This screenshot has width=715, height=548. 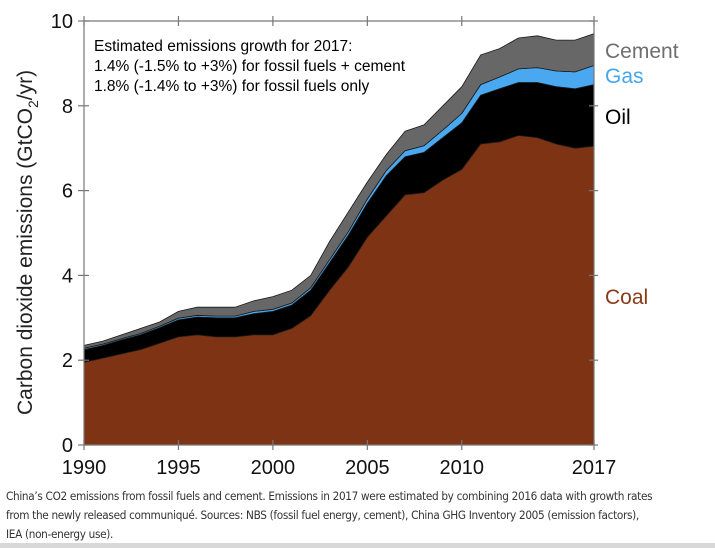 I want to click on y-tick-label: 4, so click(x=67, y=276).